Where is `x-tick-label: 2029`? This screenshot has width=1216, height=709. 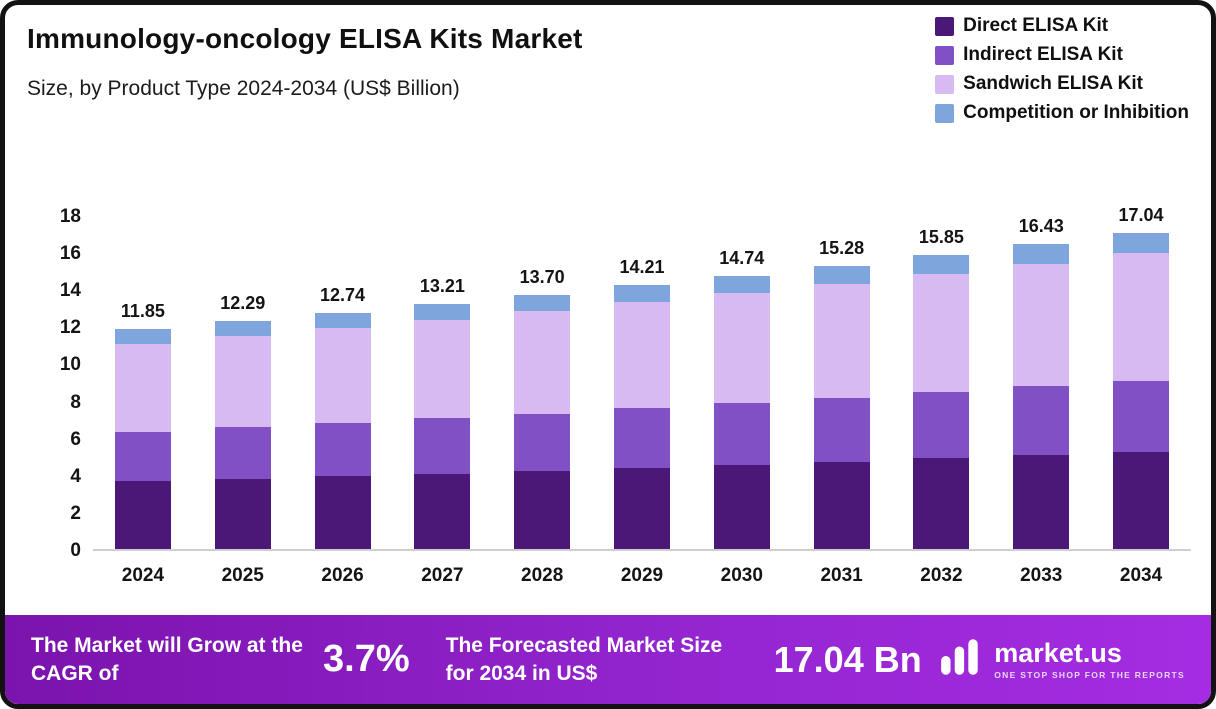
x-tick-label: 2029 is located at coordinates (642, 575).